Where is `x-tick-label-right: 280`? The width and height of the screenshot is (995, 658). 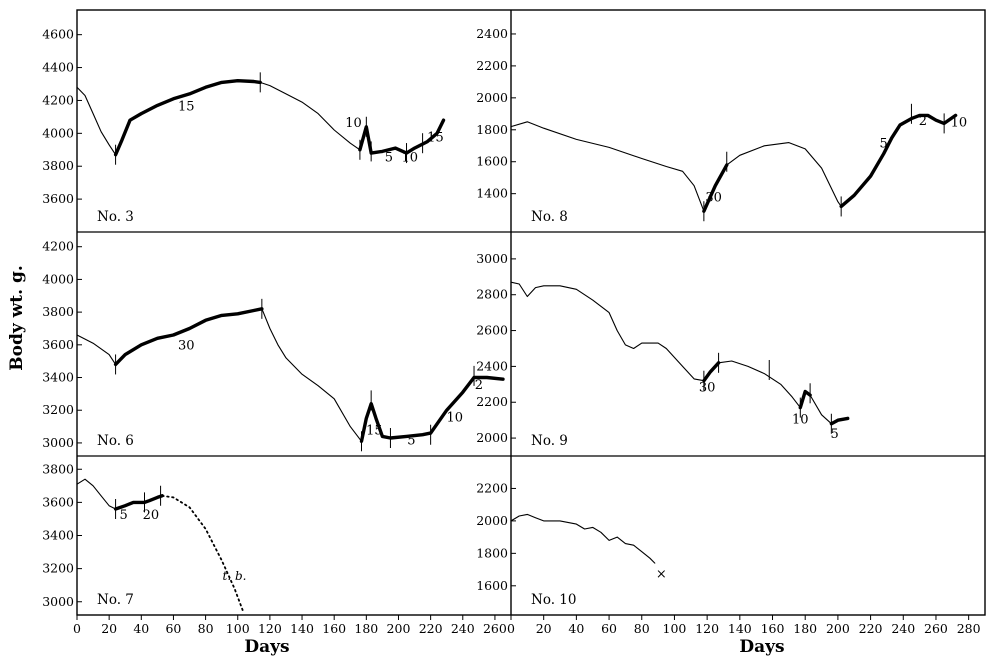
x-tick-label-right: 280 is located at coordinates (969, 628).